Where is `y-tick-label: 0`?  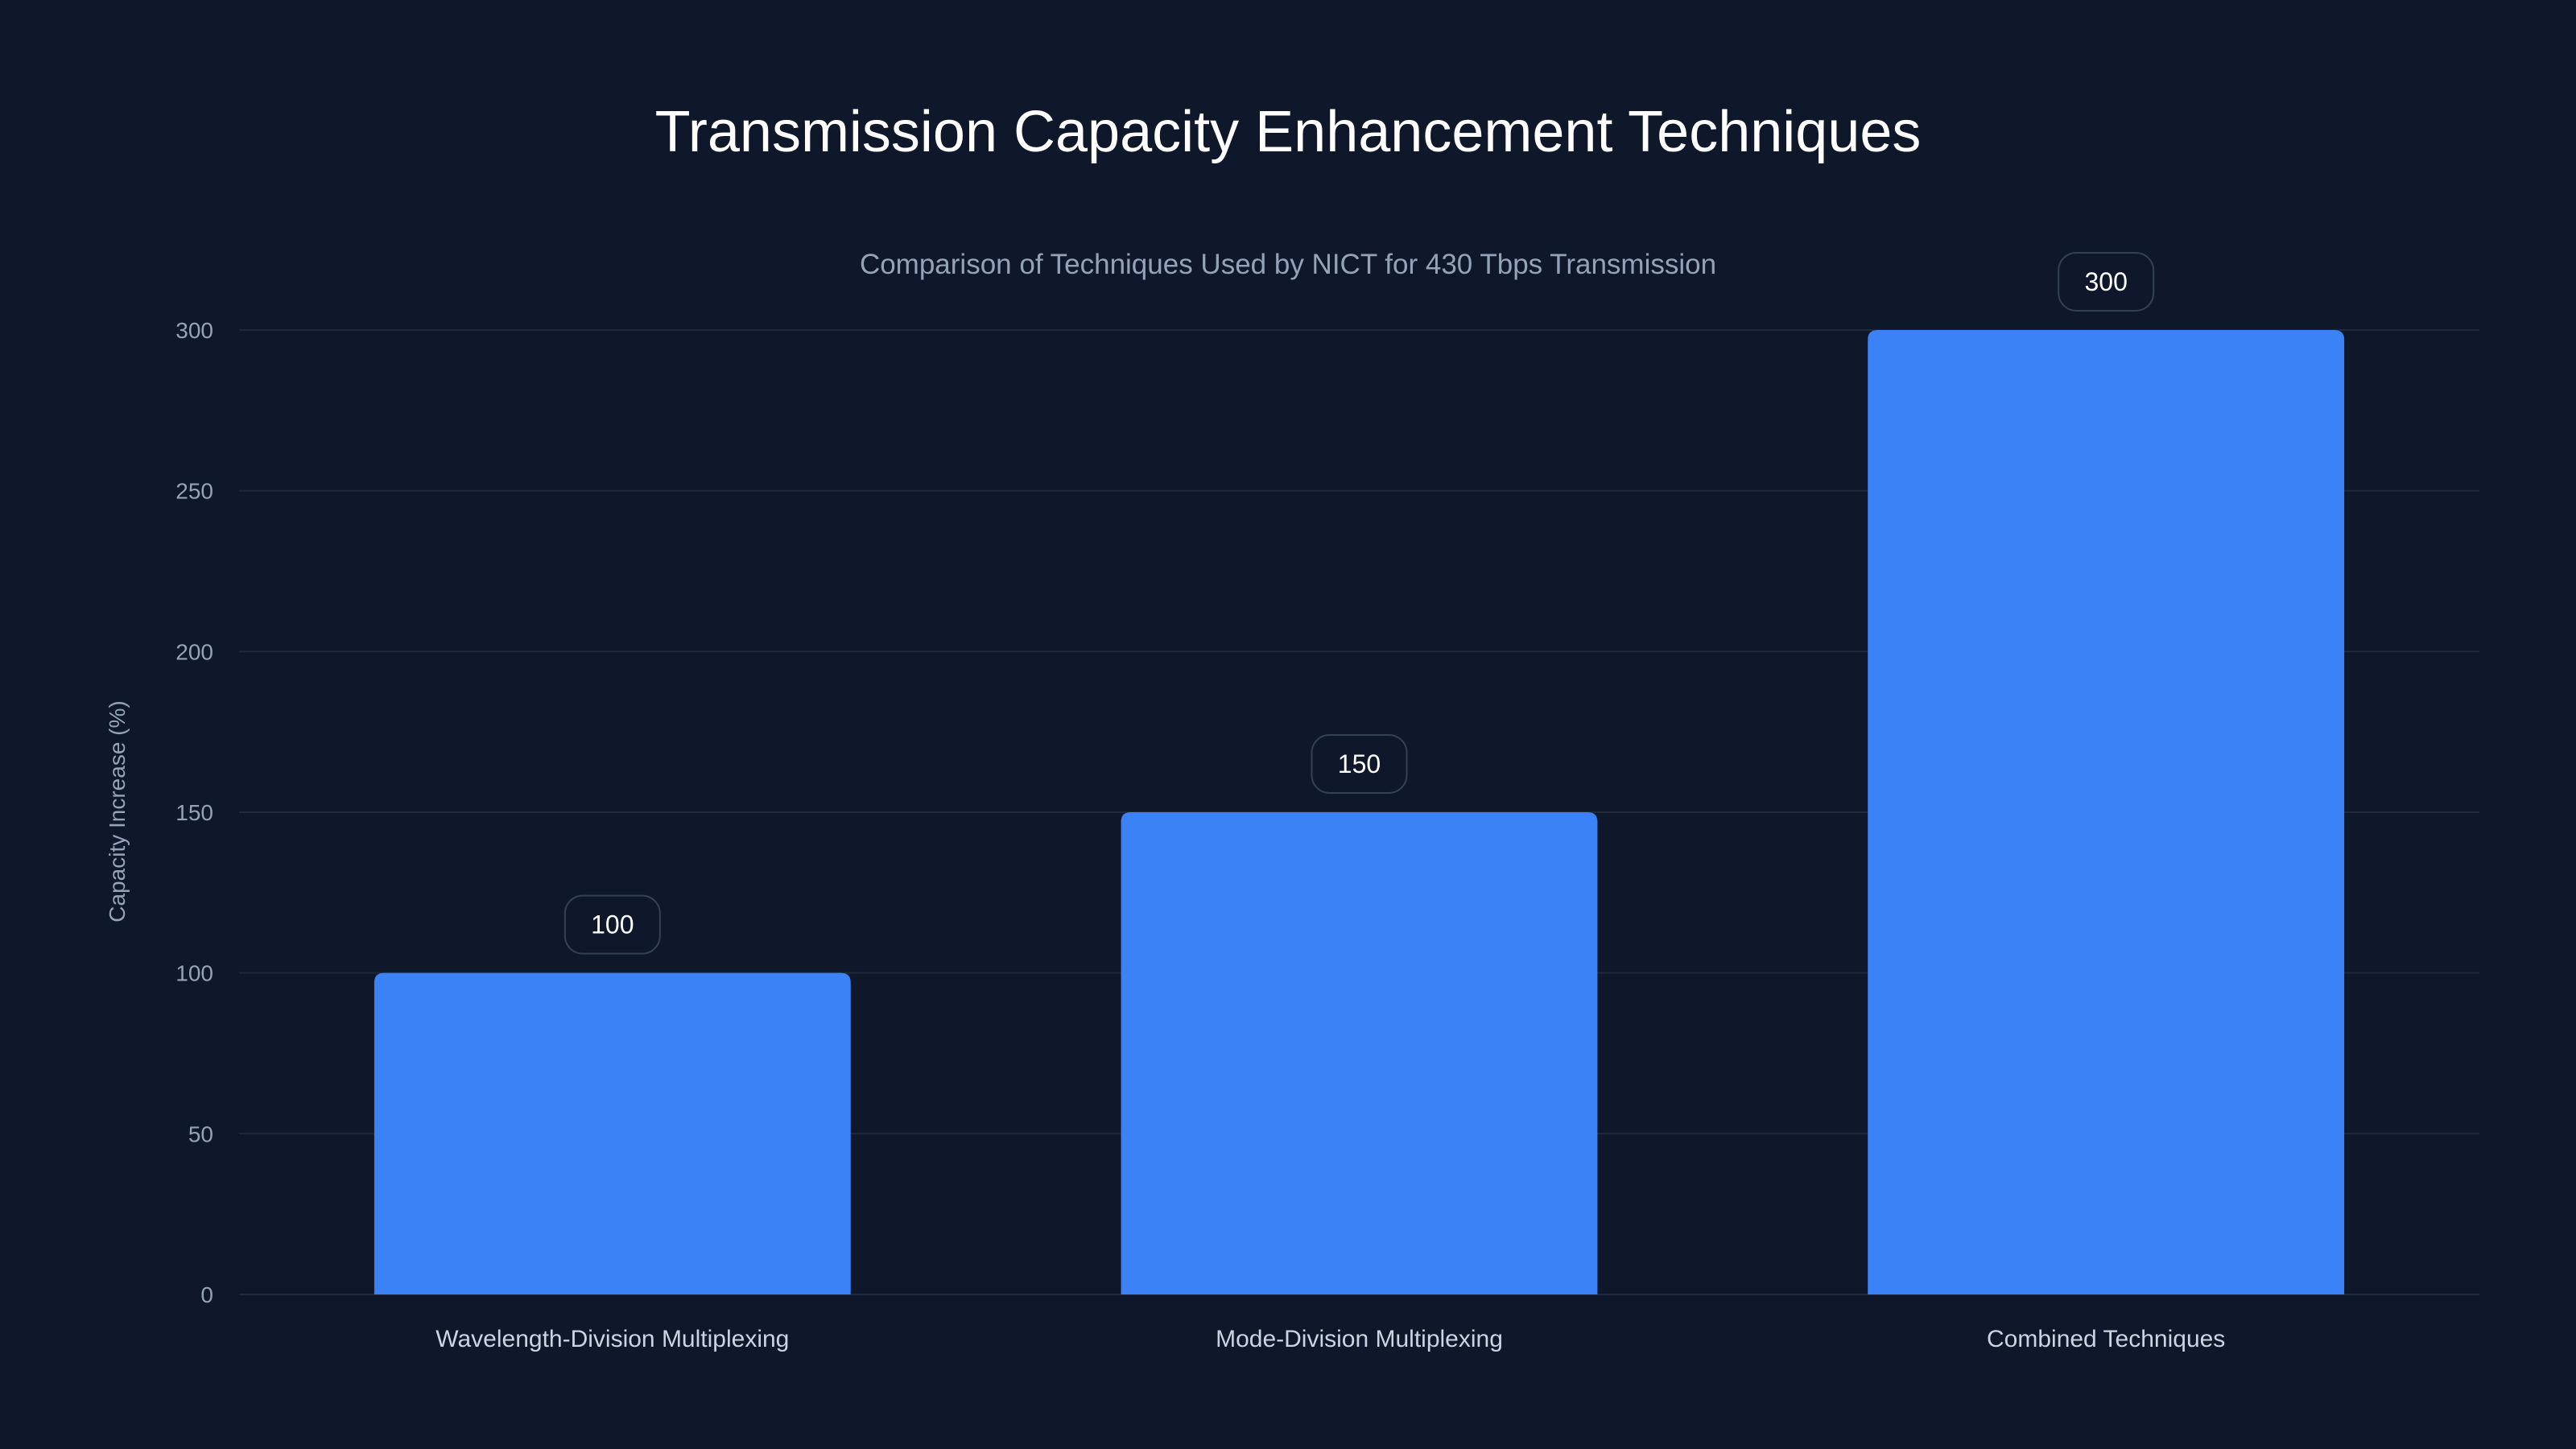 y-tick-label: 0 is located at coordinates (206, 1294).